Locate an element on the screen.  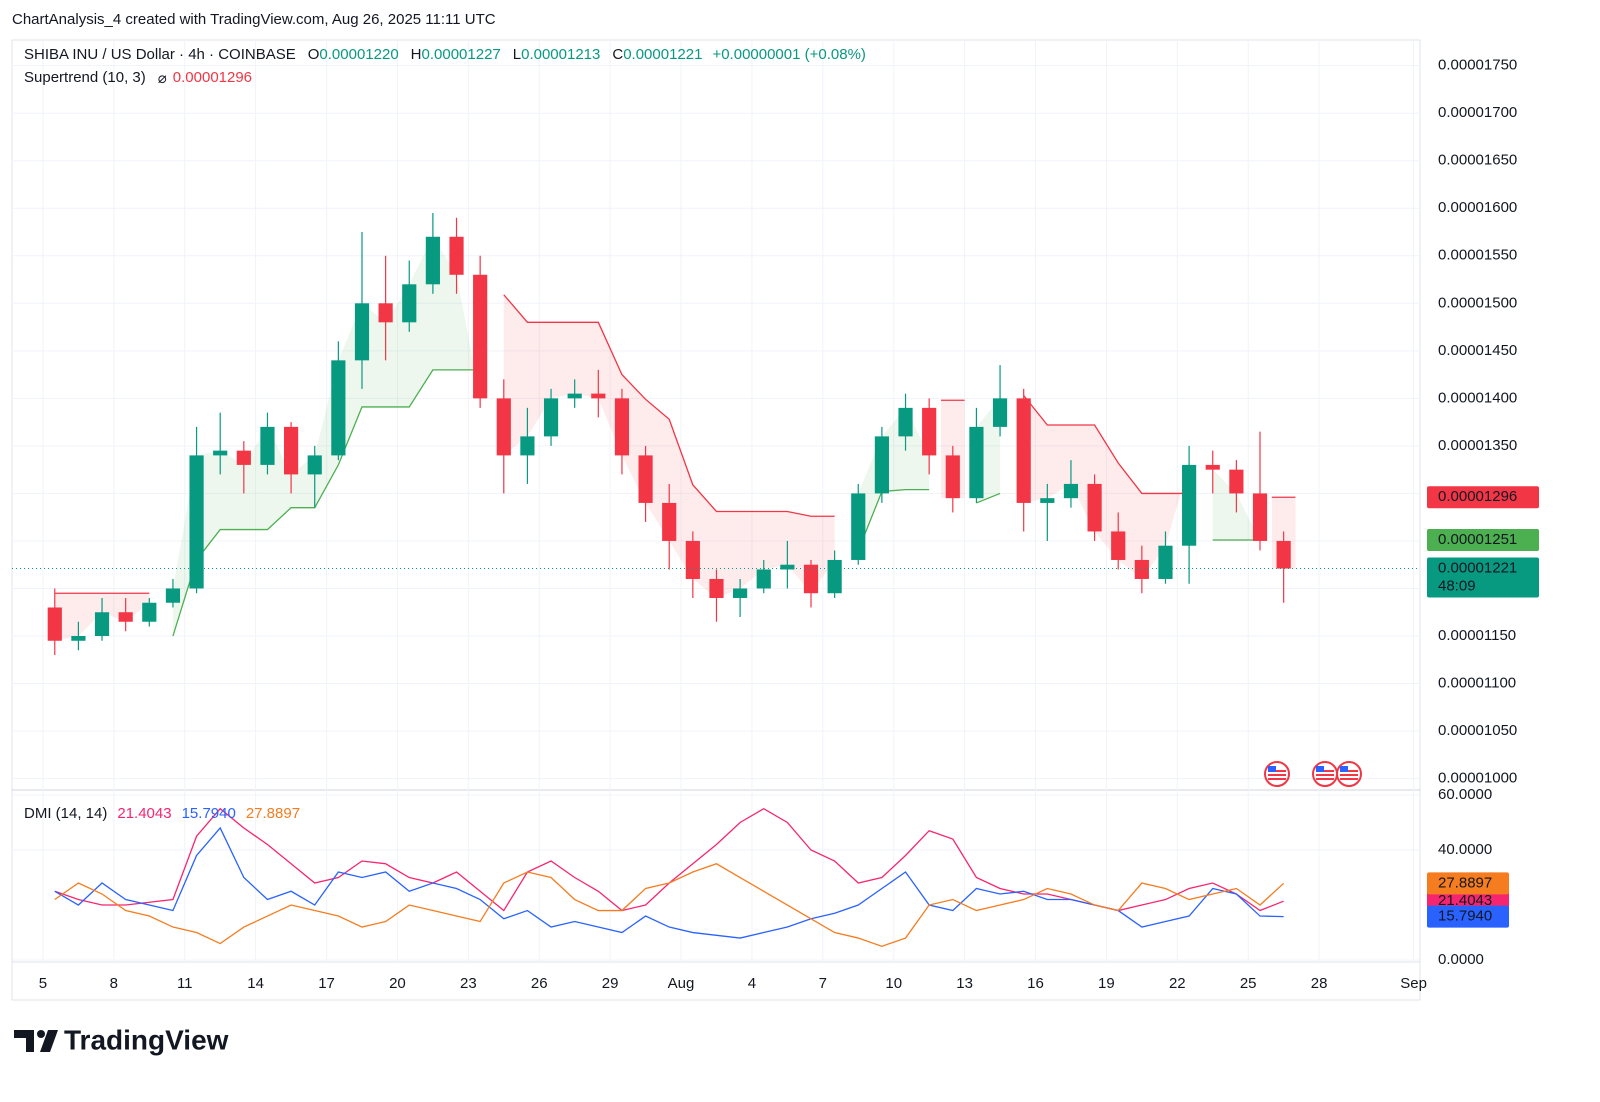
indicator-symbol: ⌀ is located at coordinates (162, 78).